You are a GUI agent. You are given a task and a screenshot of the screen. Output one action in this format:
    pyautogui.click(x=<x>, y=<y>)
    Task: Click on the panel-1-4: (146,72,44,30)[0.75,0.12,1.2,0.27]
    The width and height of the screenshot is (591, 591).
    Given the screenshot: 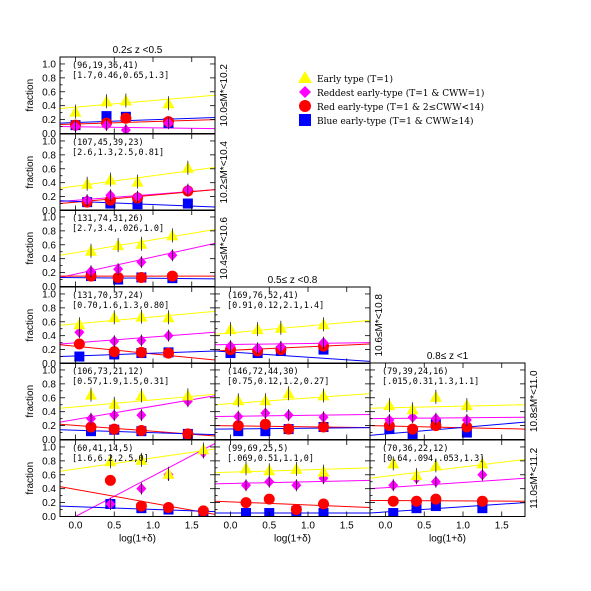 What is the action you would take?
    pyautogui.click(x=292, y=401)
    